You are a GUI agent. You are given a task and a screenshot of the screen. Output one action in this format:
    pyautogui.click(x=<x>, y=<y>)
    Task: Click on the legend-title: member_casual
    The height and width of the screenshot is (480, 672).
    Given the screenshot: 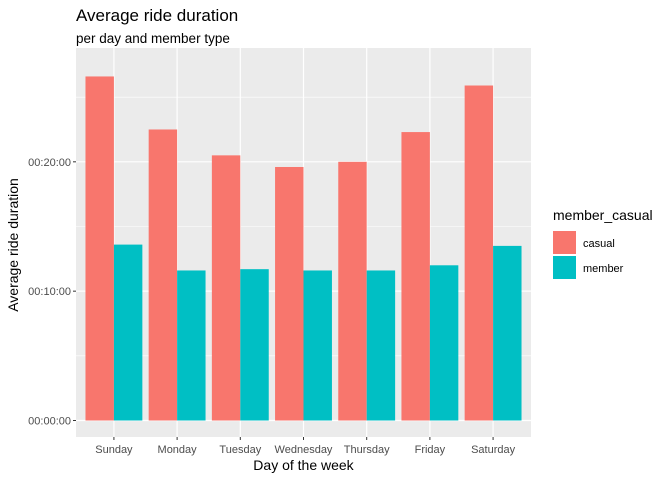 What is the action you would take?
    pyautogui.click(x=603, y=215)
    